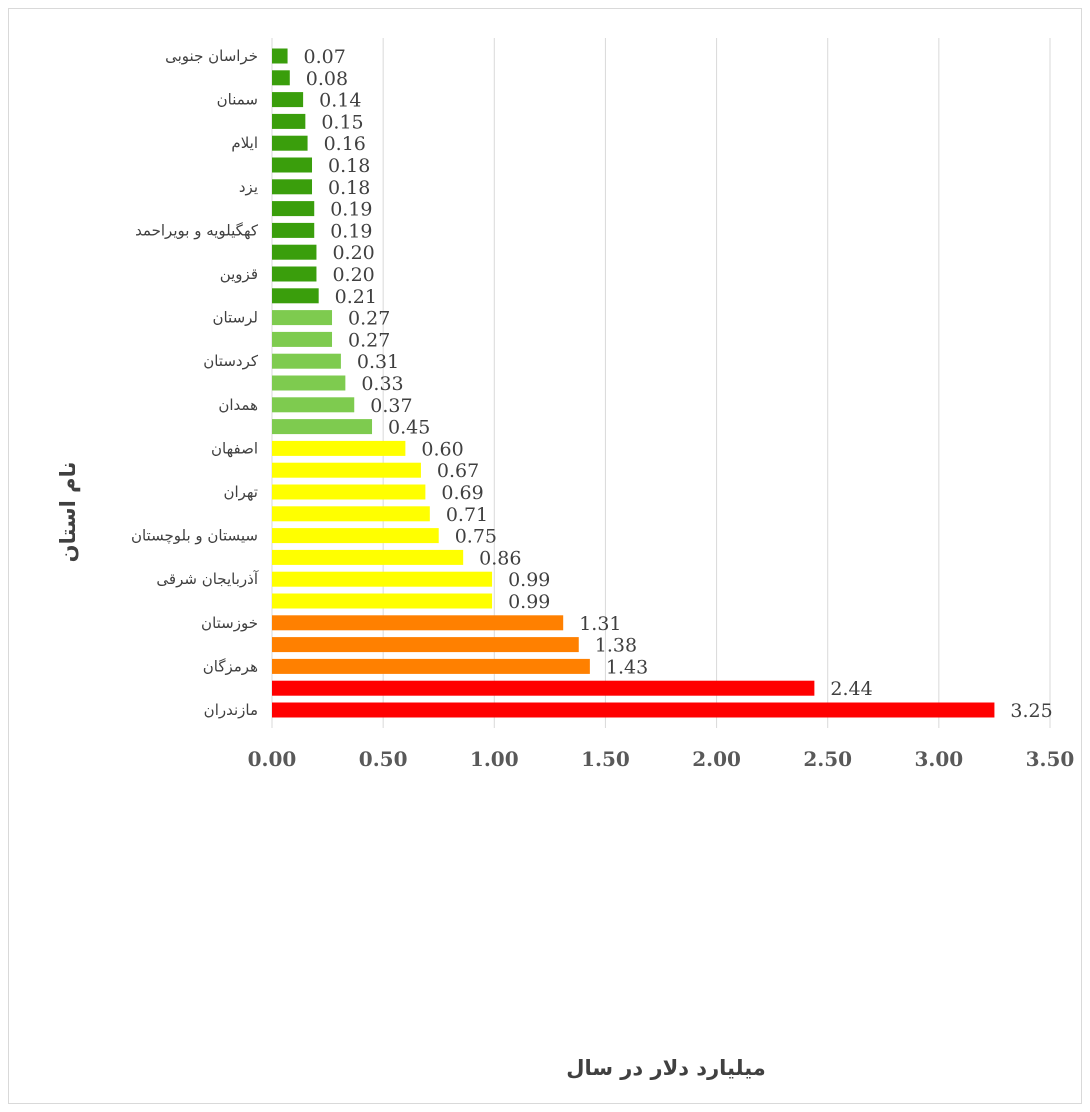 The height and width of the screenshot is (1112, 1090). I want to click on category-label: اصفهان, so click(234, 448).